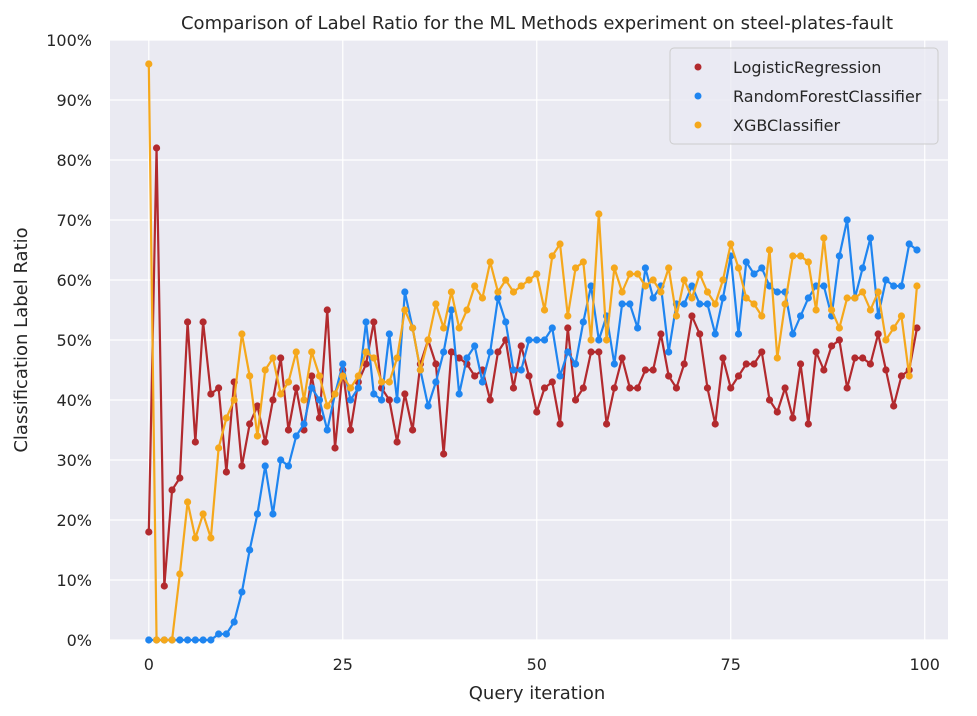 Image resolution: width=977 pixels, height=716 pixels. Describe the element at coordinates (74, 460) in the screenshot. I see `y-tick-label: 30%` at that location.